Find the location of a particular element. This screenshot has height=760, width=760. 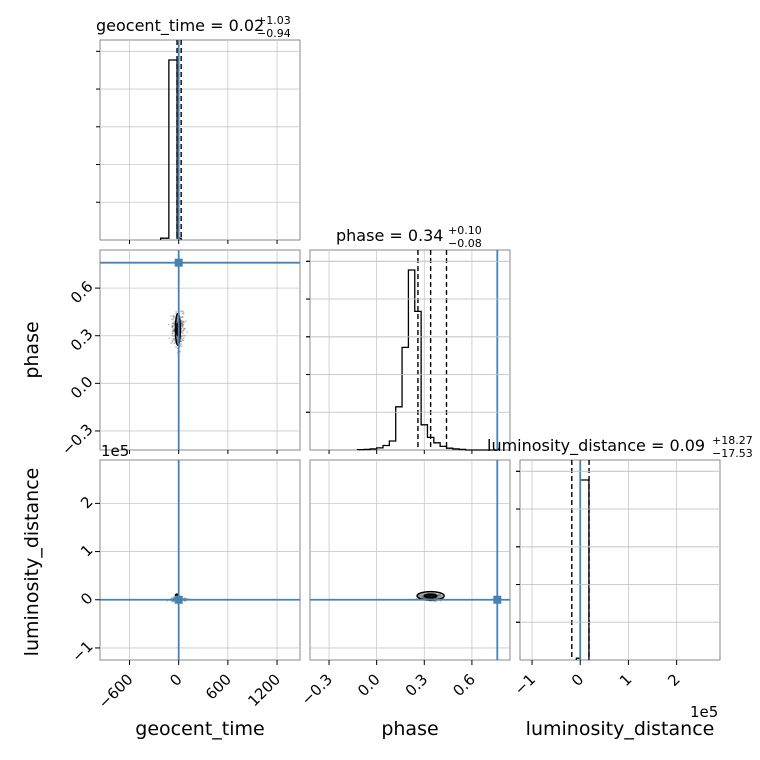

sci-offset-y: 1e5 is located at coordinates (115, 451).